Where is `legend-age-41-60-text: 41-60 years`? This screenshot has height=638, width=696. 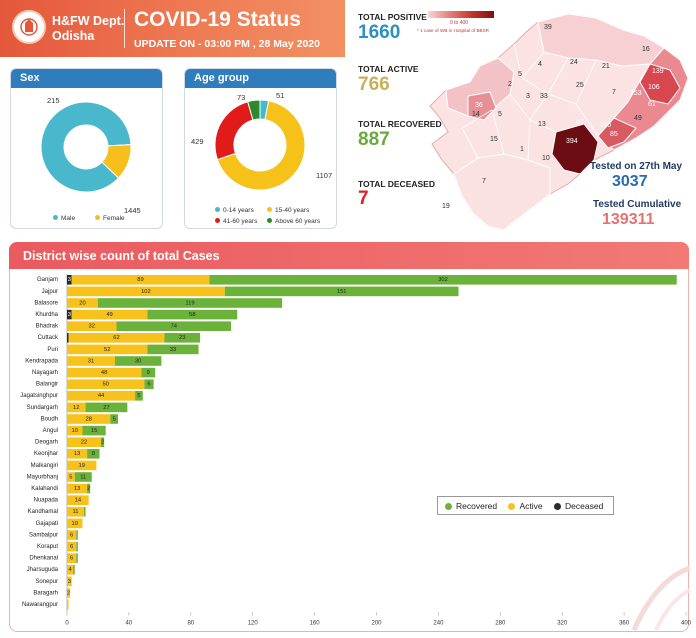 legend-age-41-60-text: 41-60 years is located at coordinates (240, 221).